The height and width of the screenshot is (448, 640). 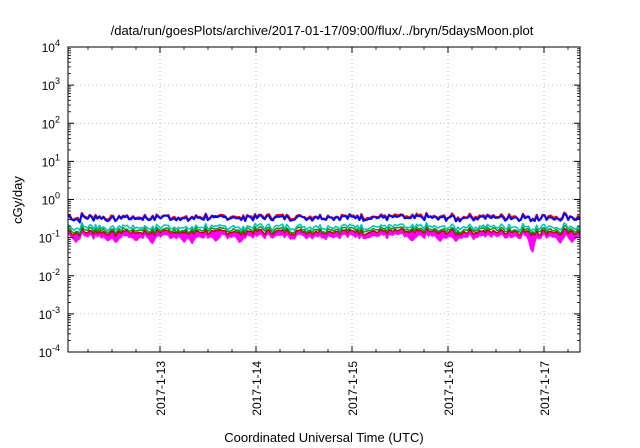 I want to click on data-series, so click(x=324, y=232).